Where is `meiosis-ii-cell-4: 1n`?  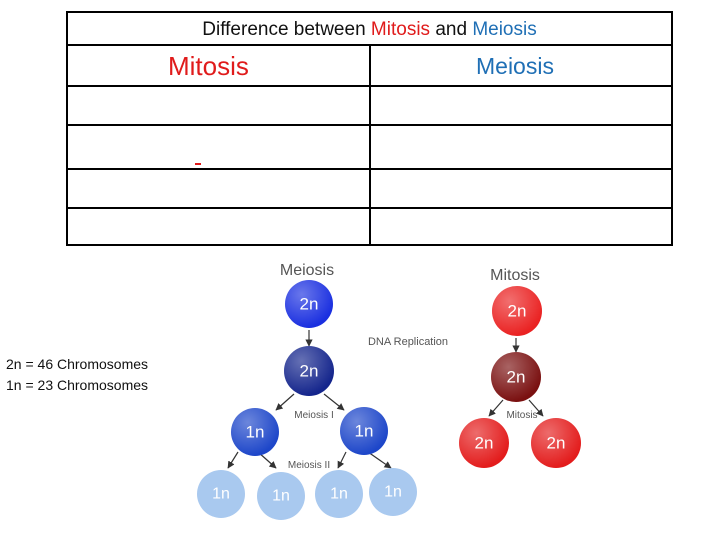
meiosis-ii-cell-4: 1n is located at coordinates (393, 492).